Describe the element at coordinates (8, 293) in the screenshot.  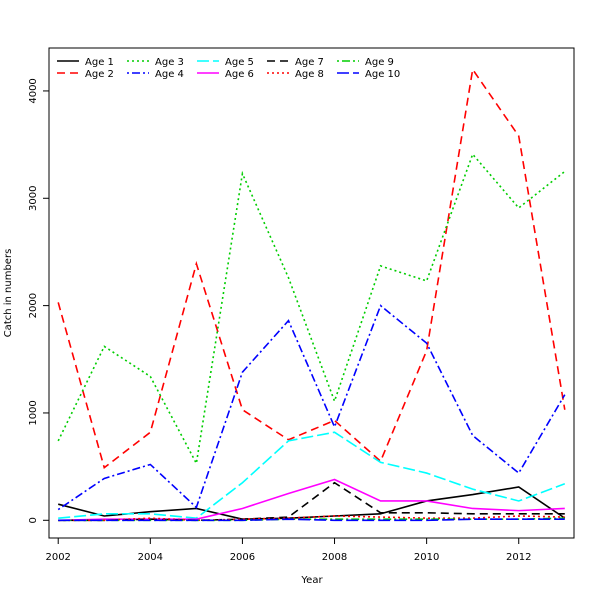
I see `y-axis-title: Catch in numbers` at that location.